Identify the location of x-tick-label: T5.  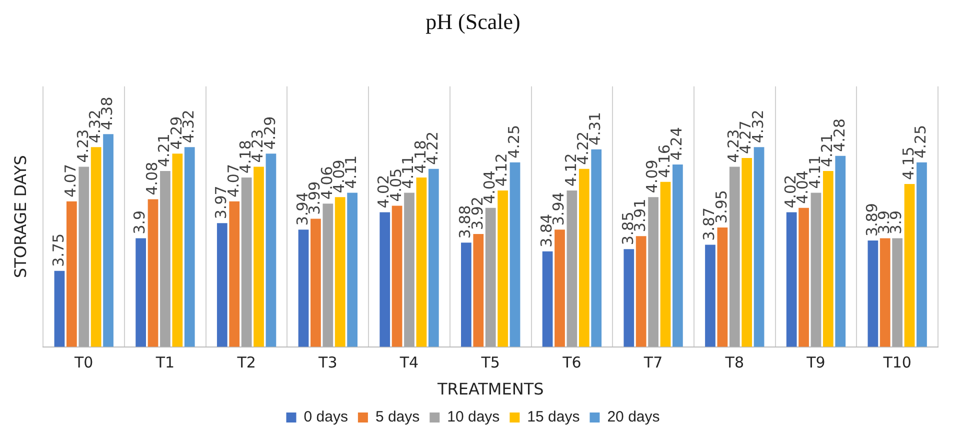
(490, 363).